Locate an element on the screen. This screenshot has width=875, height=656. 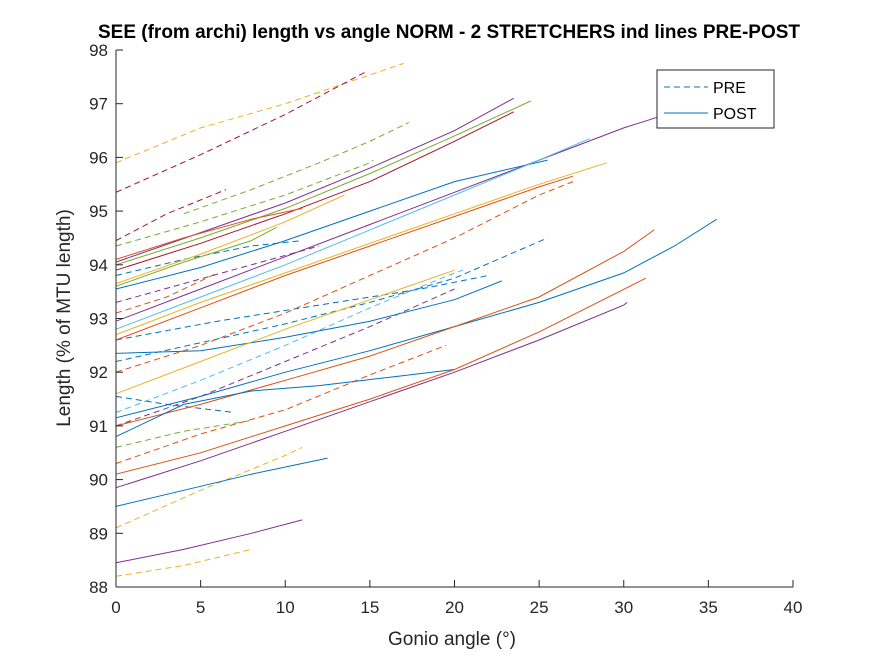
y-axis-label: Length (% of MTU length) is located at coordinates (64, 318).